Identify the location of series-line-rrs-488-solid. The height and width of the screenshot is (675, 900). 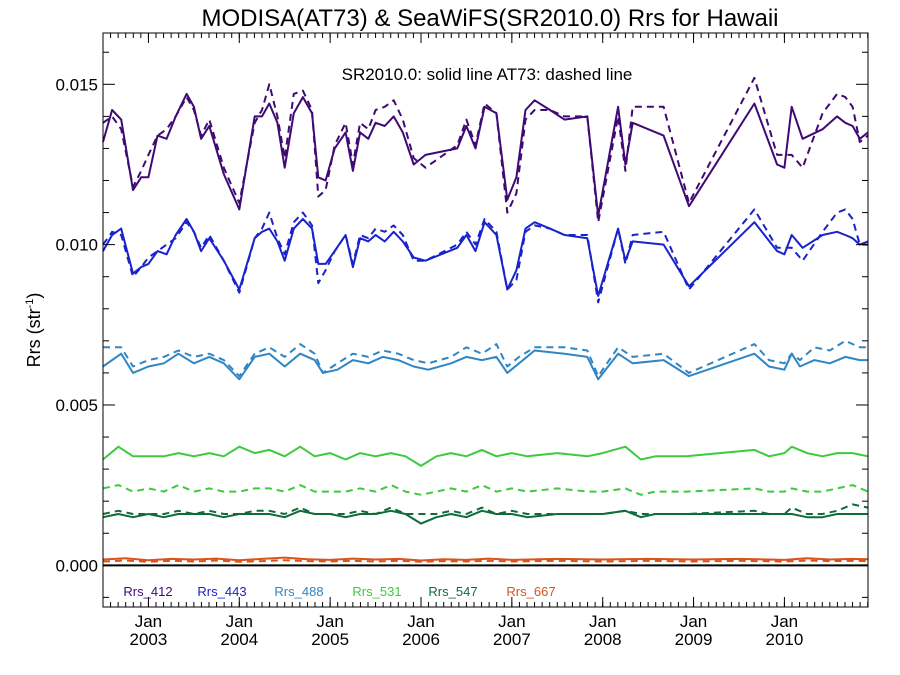
(485, 365).